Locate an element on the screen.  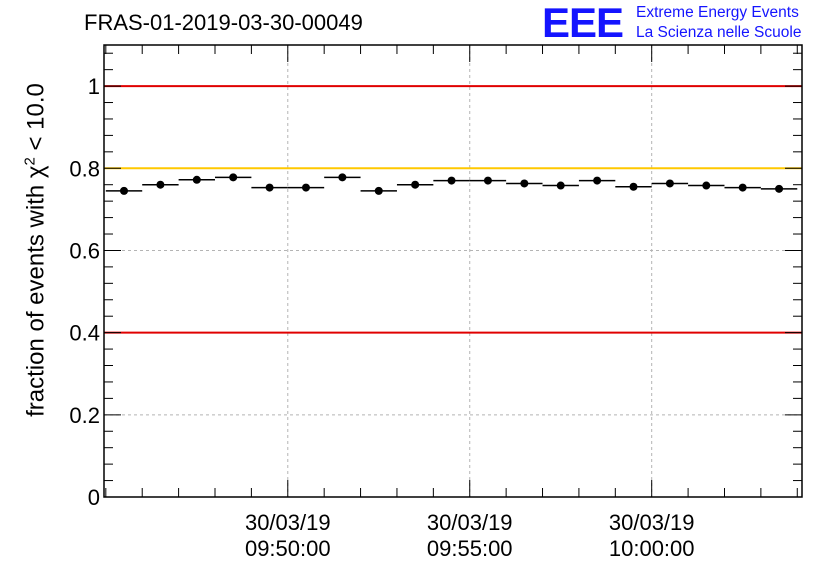
x-tick-label-time: 10:00:00 is located at coordinates (652, 548).